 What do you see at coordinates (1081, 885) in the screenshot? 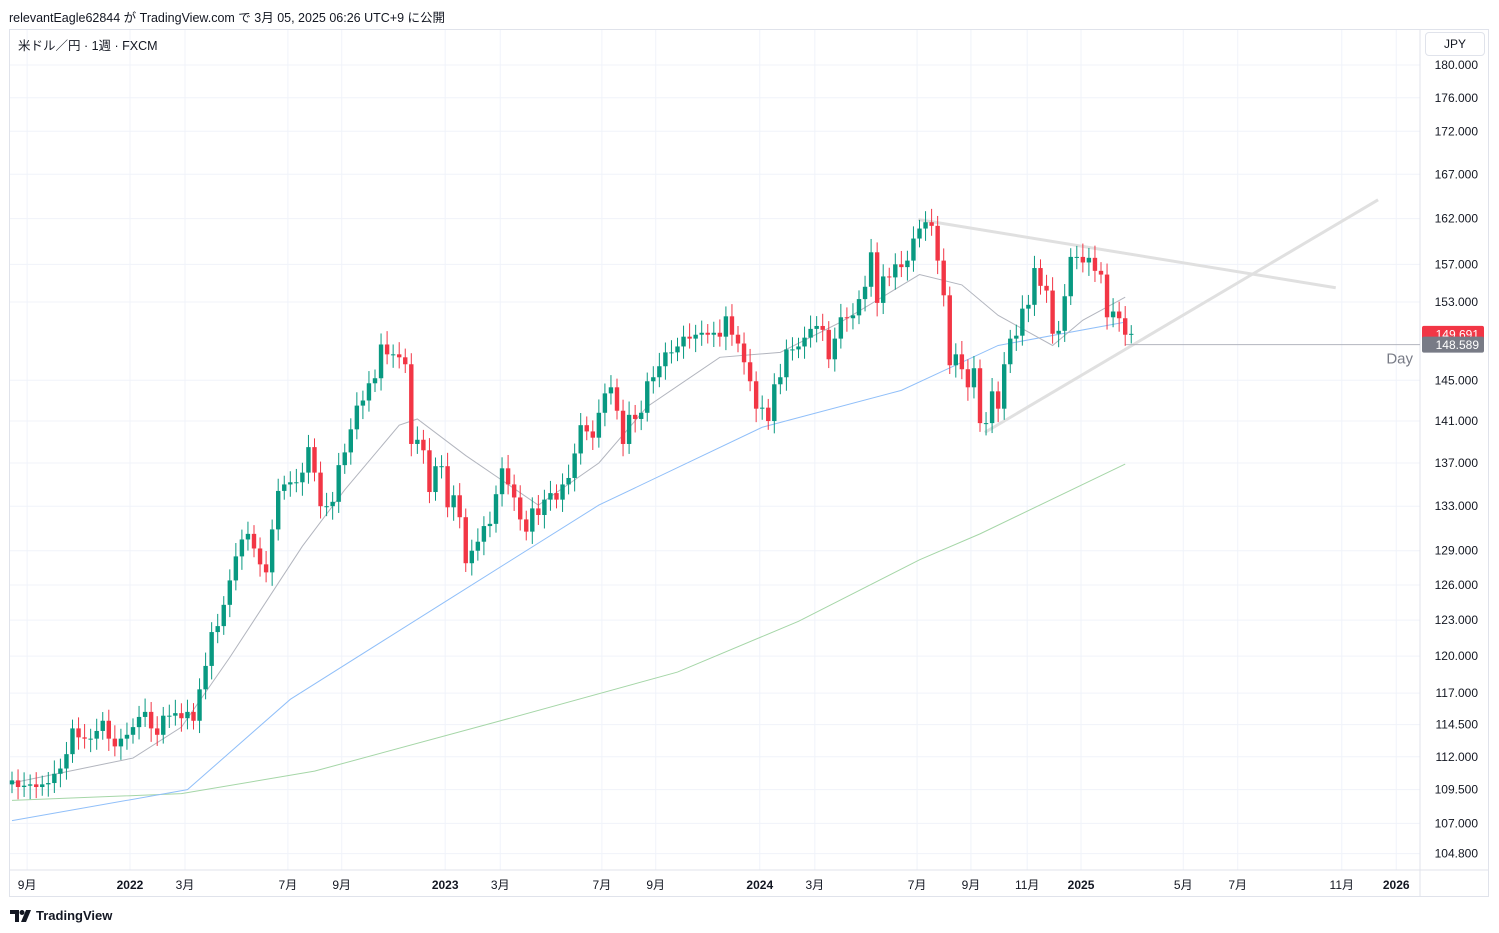
I see `x-tick-label: 2025` at bounding box center [1081, 885].